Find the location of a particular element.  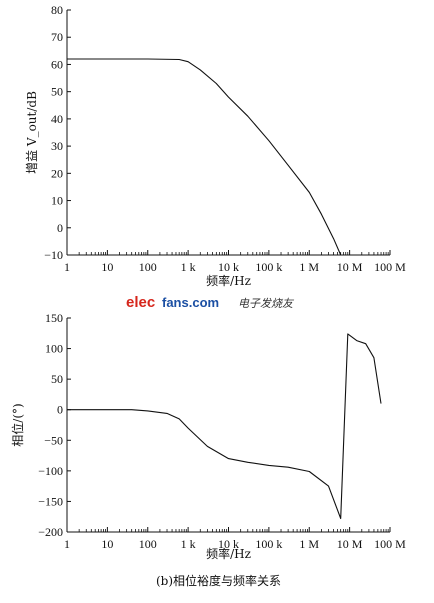

y-tick-label: 40 is located at coordinates (57, 119).